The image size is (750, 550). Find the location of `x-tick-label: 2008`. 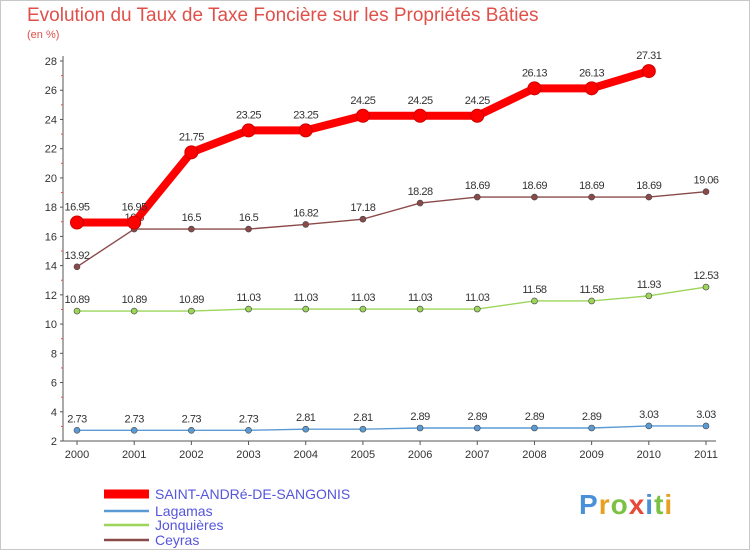

x-tick-label: 2008 is located at coordinates (534, 455).